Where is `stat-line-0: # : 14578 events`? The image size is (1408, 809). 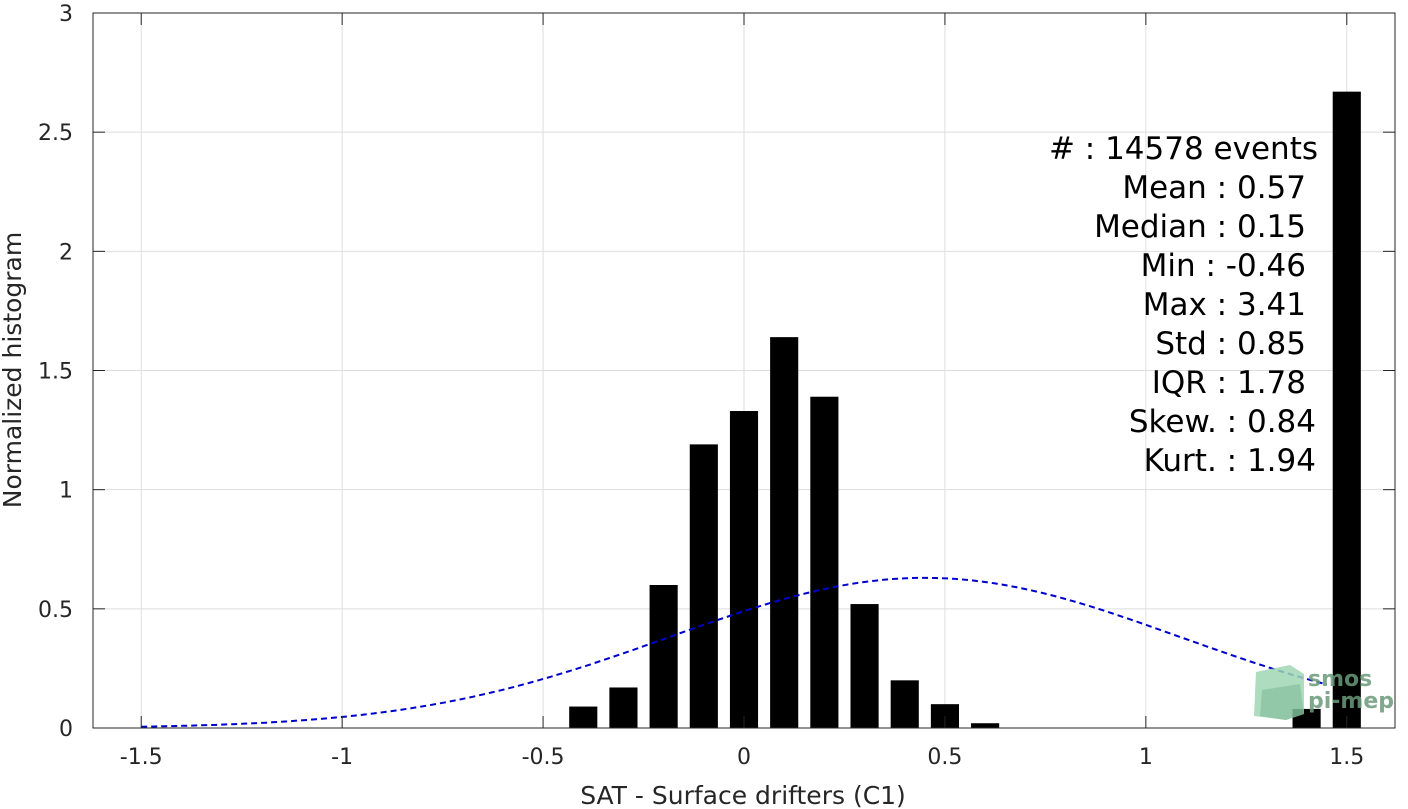
stat-line-0: # : 14578 events is located at coordinates (1183, 149).